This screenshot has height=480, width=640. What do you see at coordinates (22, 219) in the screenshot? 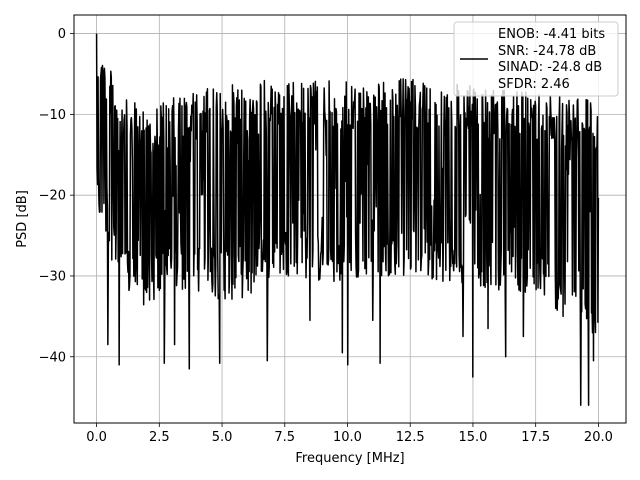
I see `y-axis-label: PSD [dB]` at bounding box center [22, 219].